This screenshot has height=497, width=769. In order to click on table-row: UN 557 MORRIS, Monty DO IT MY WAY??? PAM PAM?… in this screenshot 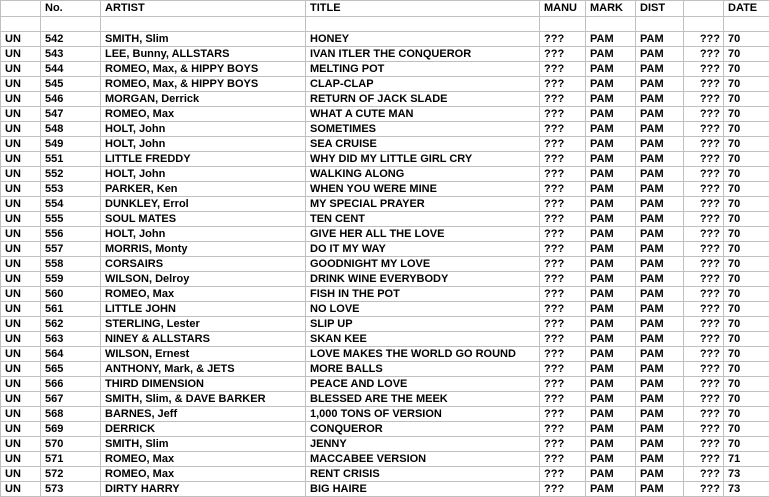, I will do `click(384, 249)`.